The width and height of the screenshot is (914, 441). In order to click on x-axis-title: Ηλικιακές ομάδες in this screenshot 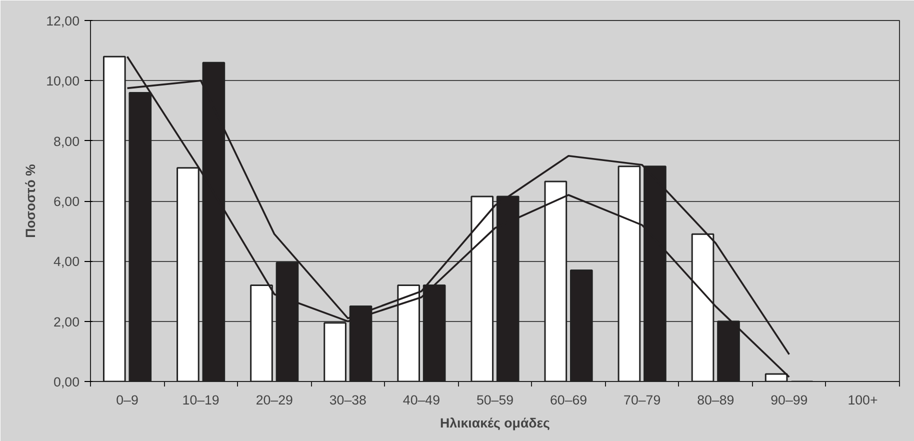, I will do `click(495, 423)`.